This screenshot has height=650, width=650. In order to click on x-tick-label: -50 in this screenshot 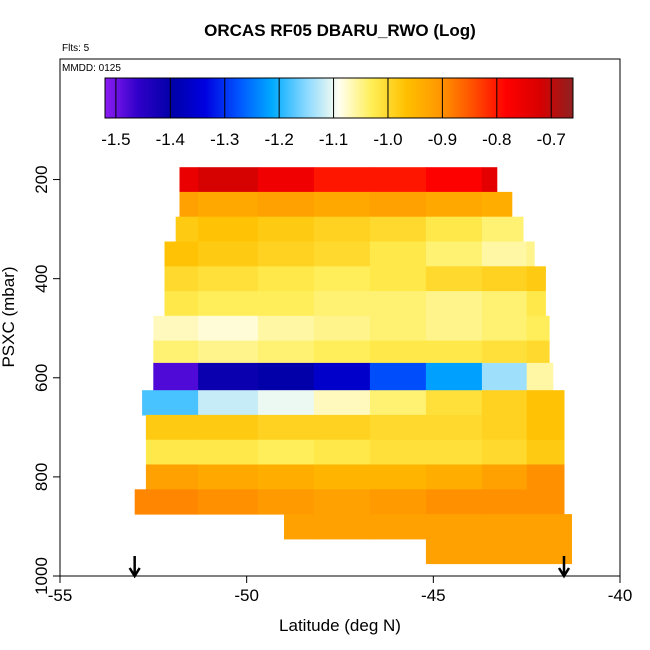, I will do `click(246, 595)`.